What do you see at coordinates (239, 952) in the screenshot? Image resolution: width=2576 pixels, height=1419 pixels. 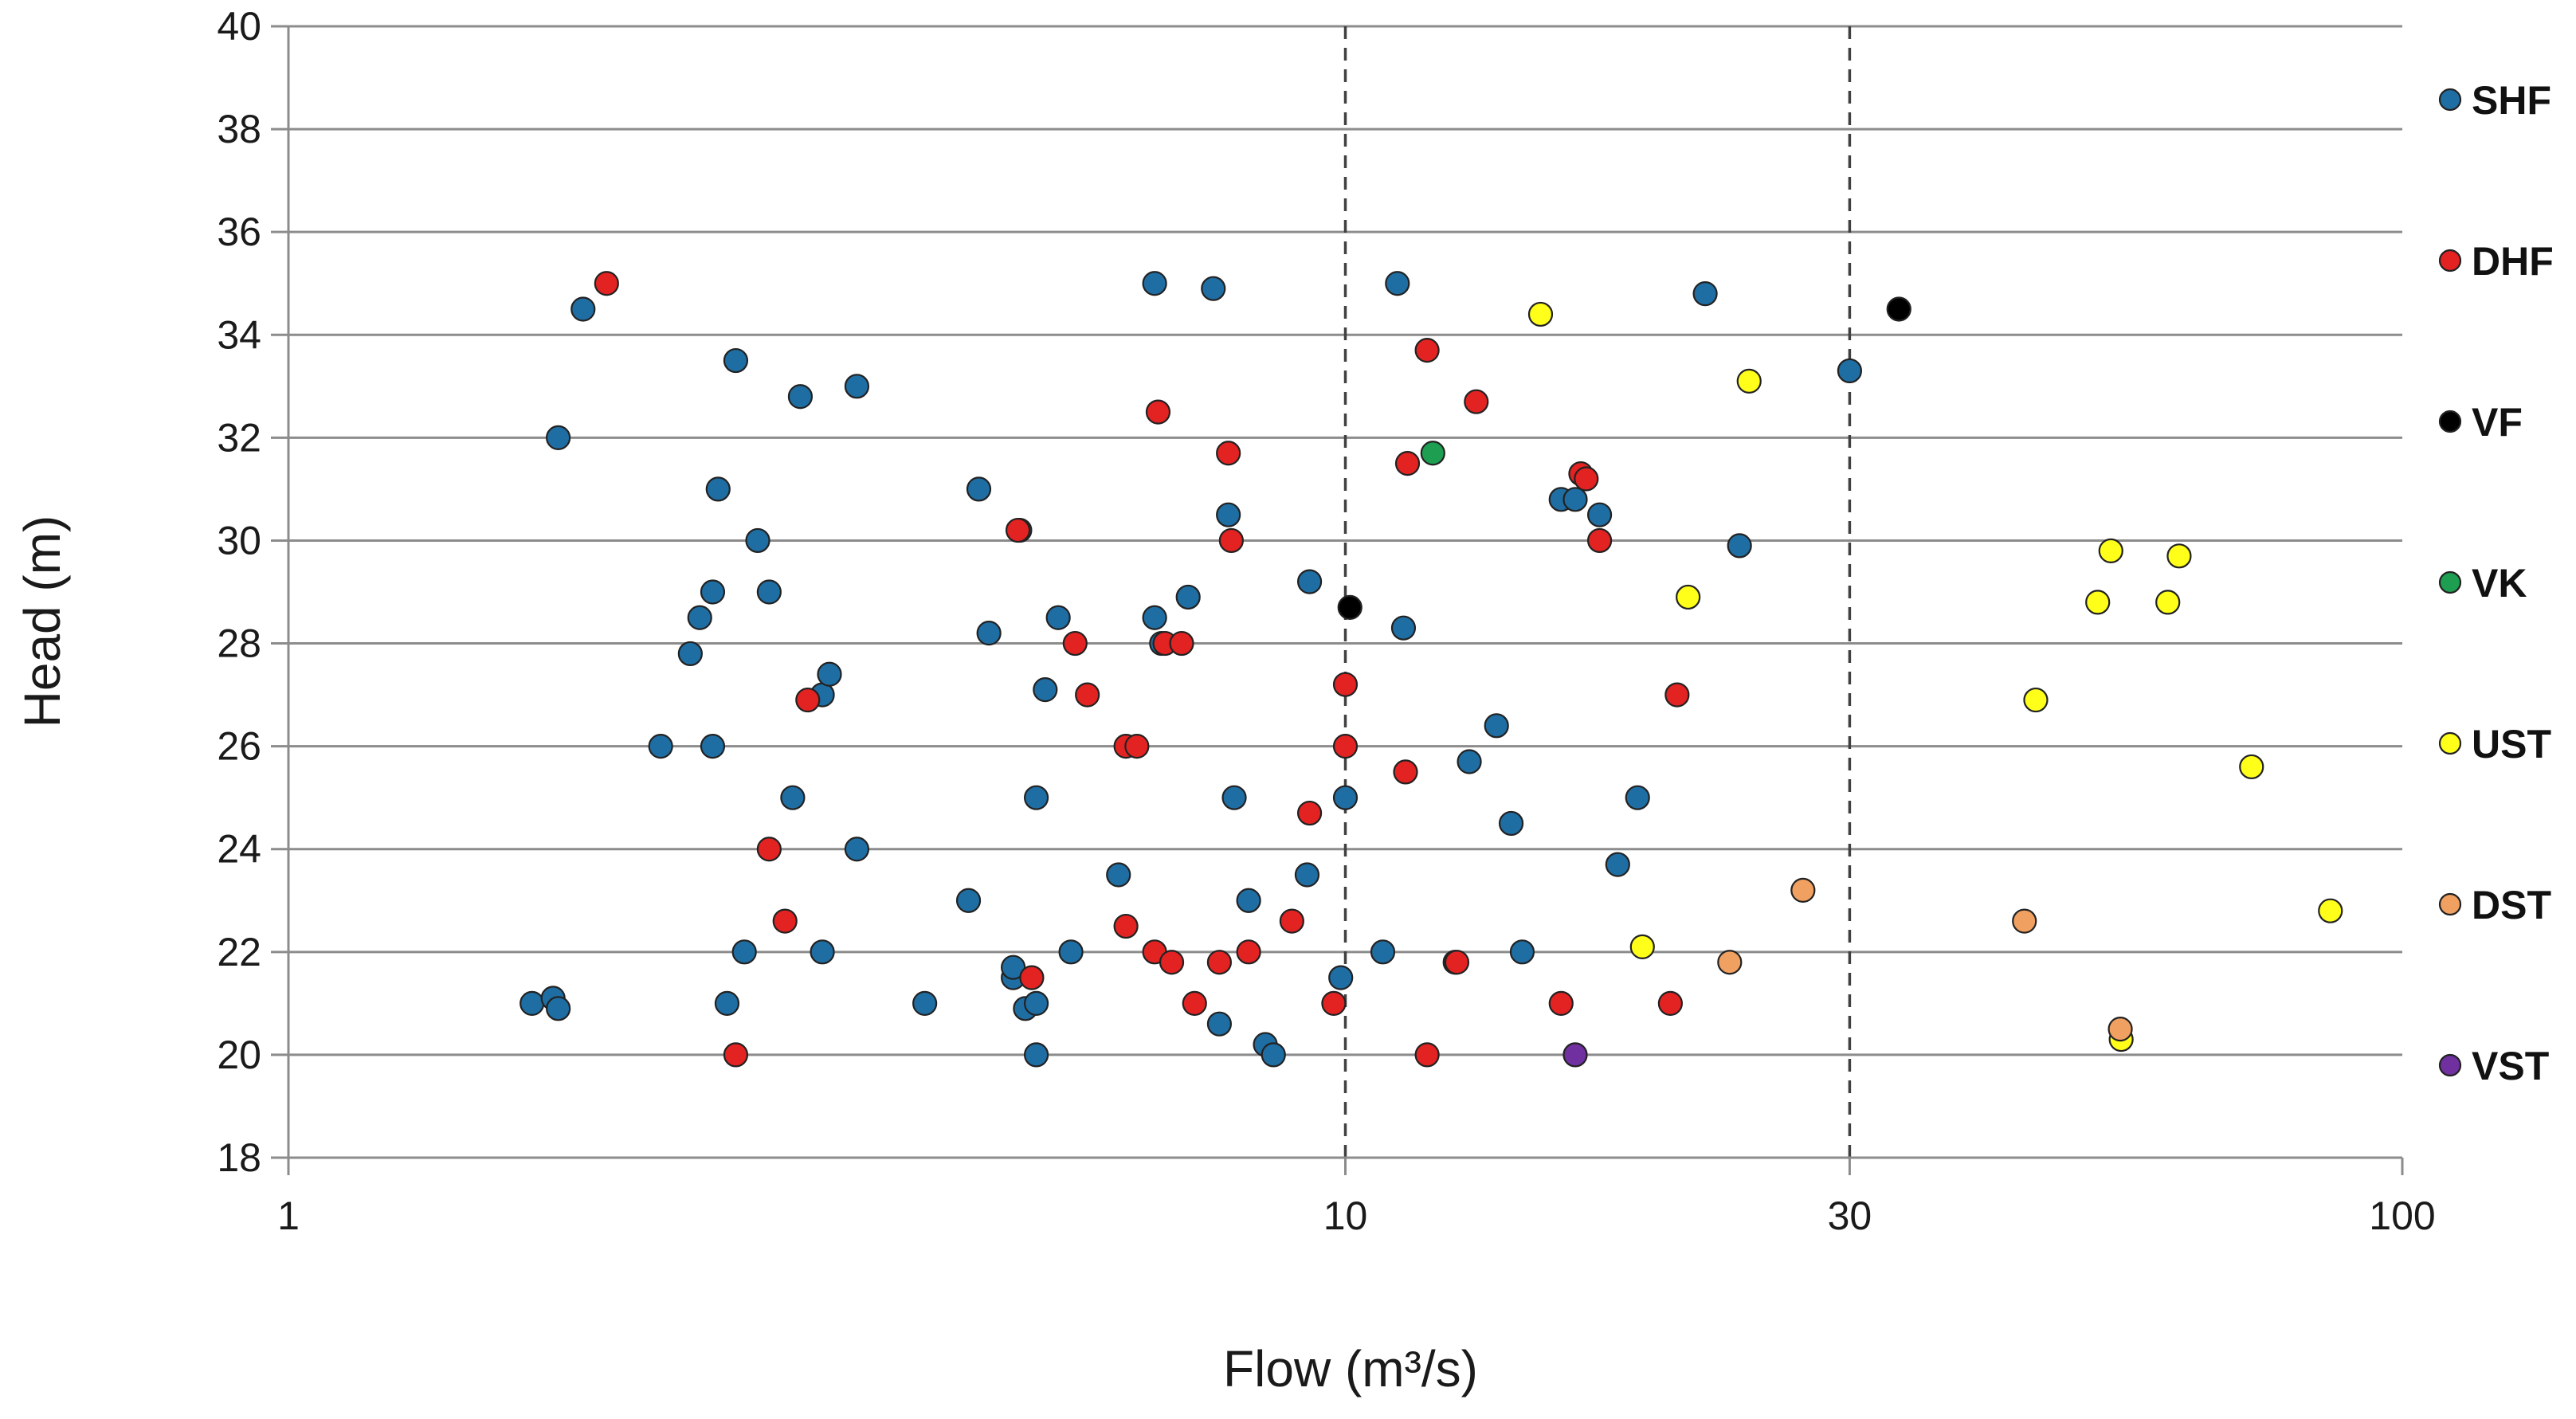 I see `y-tick-label: 22` at bounding box center [239, 952].